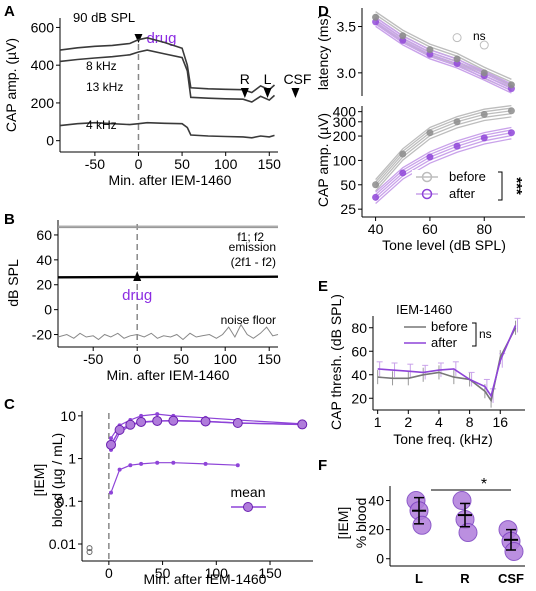 The width and height of the screenshot is (536, 591). What do you see at coordinates (247, 492) in the screenshot?
I see `legend-label: mean` at bounding box center [247, 492].